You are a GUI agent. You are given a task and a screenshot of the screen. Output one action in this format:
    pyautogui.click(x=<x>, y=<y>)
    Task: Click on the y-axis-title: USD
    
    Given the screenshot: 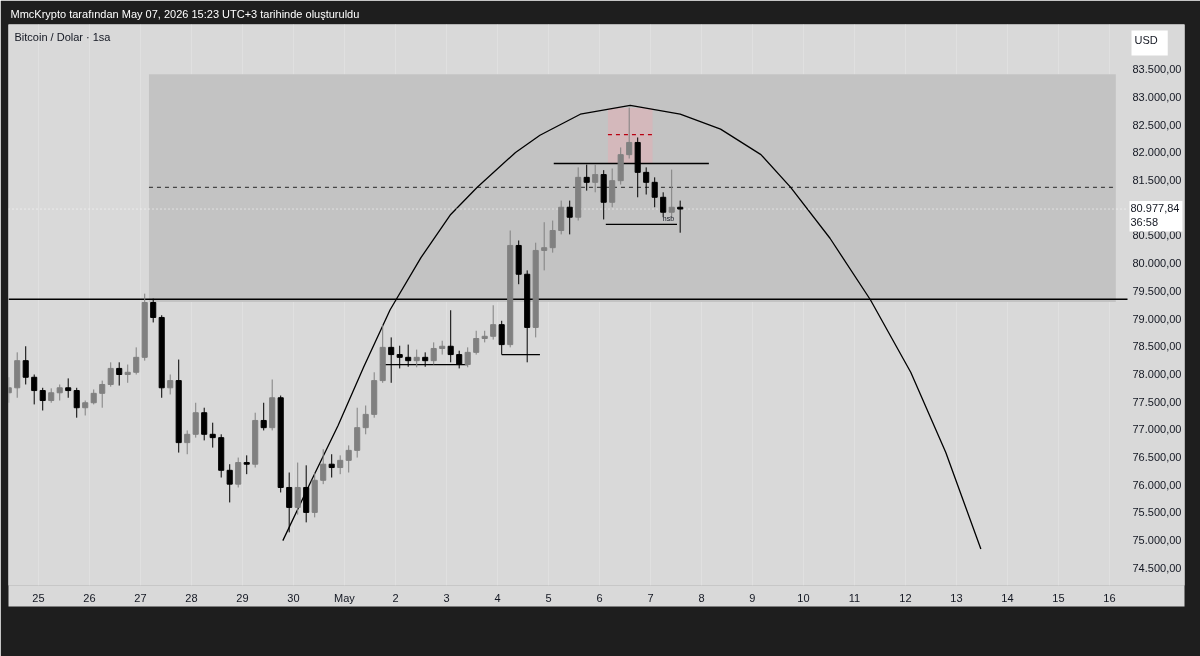 What is the action you would take?
    pyautogui.click(x=1146, y=39)
    